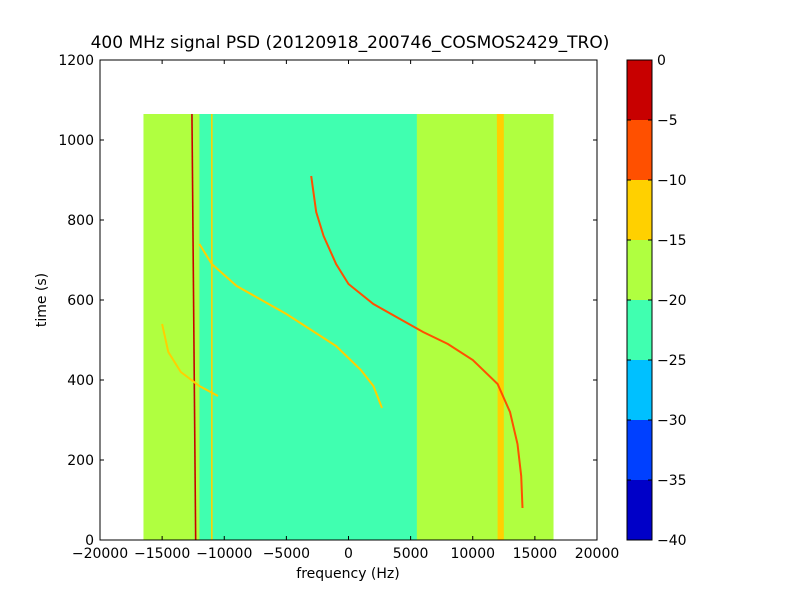  What do you see at coordinates (672, 421) in the screenshot?
I see `colorbar-tick-label: −30` at bounding box center [672, 421].